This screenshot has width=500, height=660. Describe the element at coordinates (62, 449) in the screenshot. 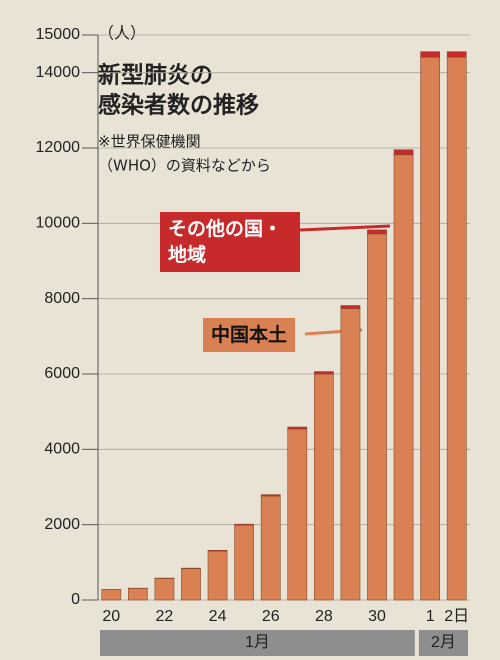

I see `y-tick-label: 4000` at that location.